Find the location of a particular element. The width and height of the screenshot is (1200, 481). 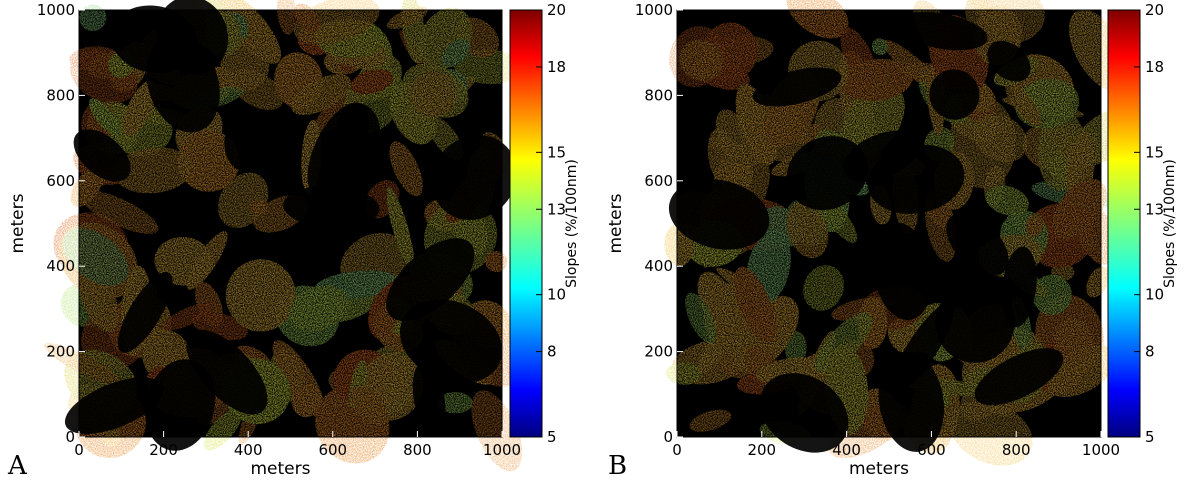

panel-letter: A is located at coordinates (17, 466).